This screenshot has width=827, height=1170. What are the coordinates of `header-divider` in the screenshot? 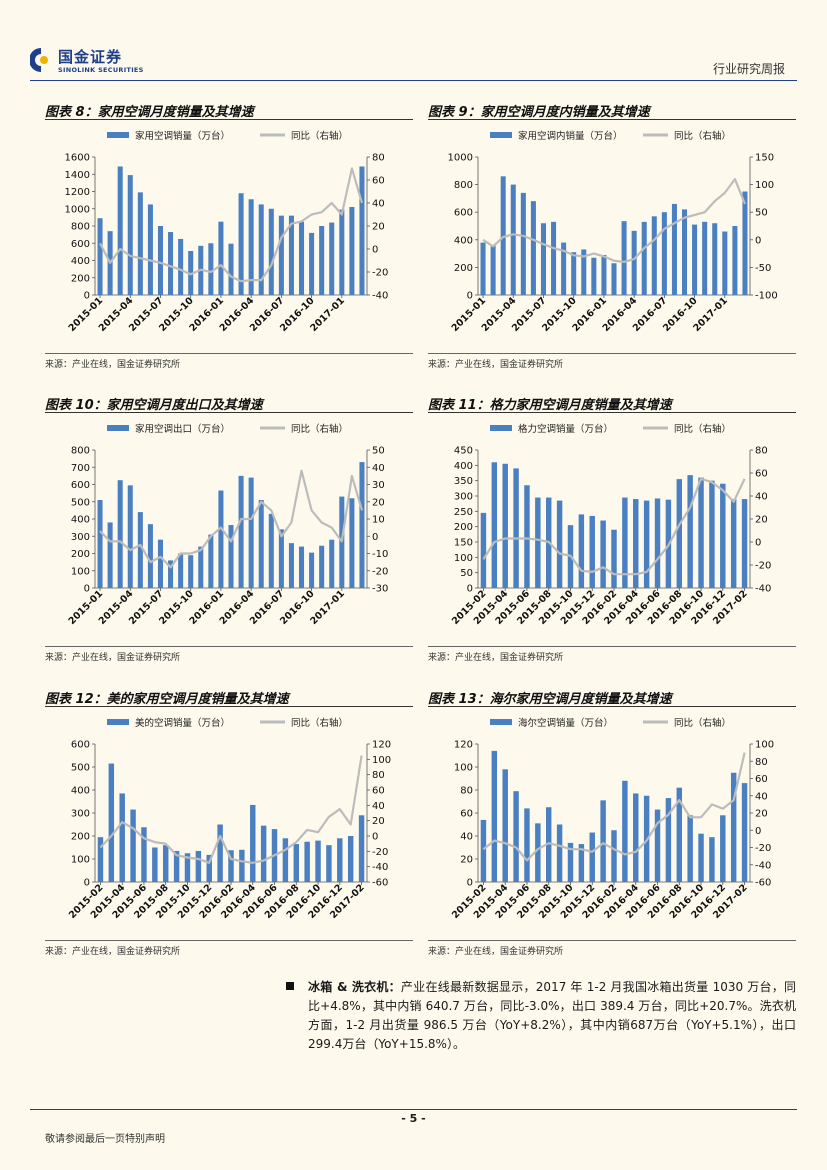 It's located at (413, 80).